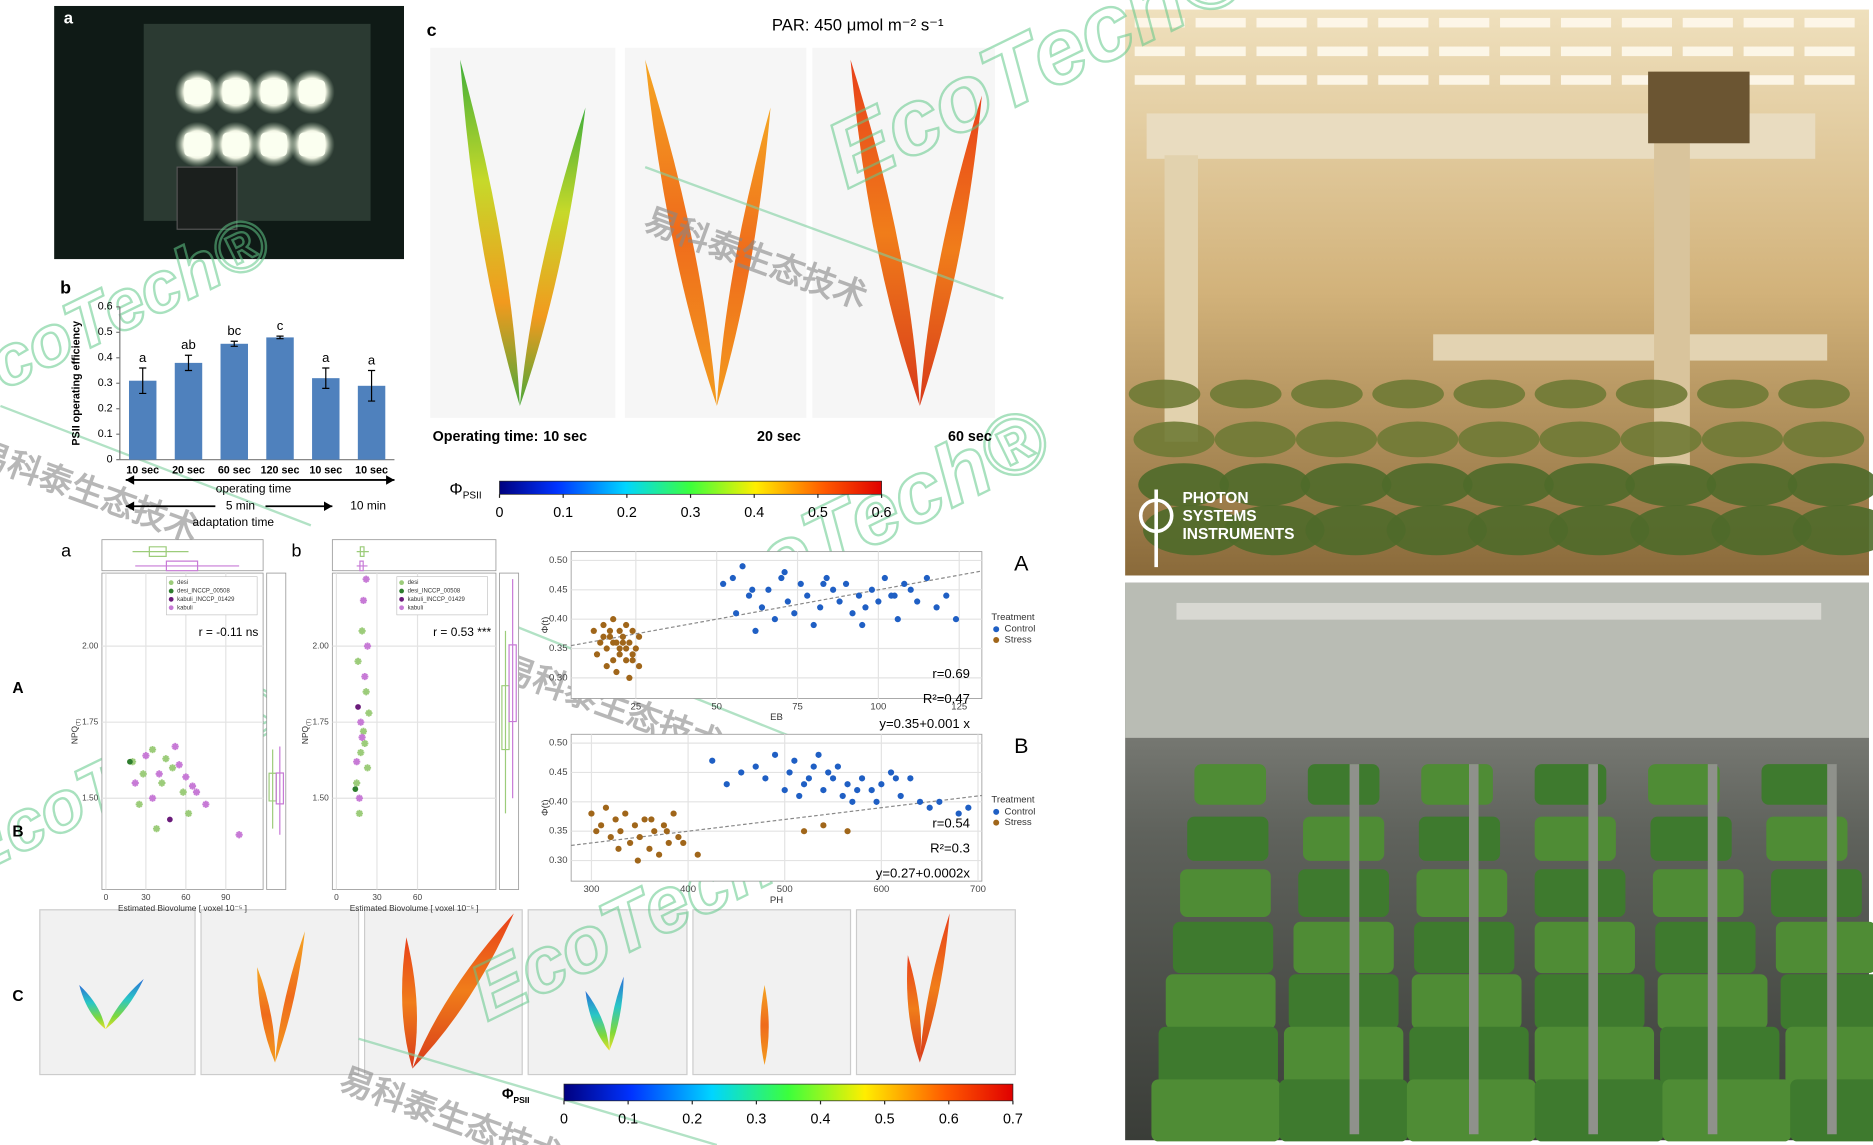 This screenshot has width=1873, height=1145. What do you see at coordinates (207, 198) in the screenshot?
I see `sample-holder` at bounding box center [207, 198].